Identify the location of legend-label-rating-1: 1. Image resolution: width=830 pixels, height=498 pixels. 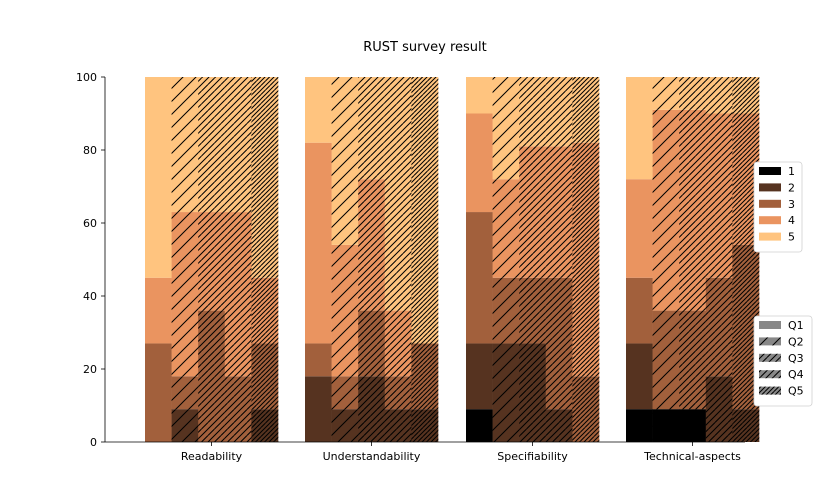
(791, 171).